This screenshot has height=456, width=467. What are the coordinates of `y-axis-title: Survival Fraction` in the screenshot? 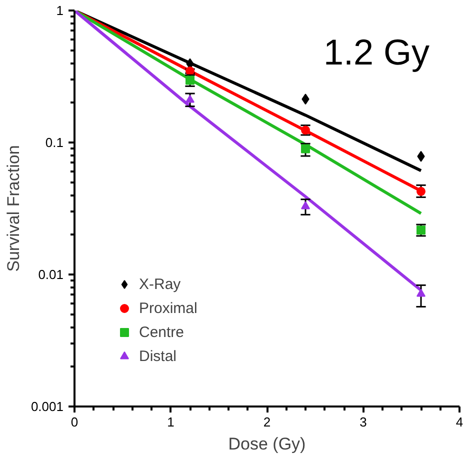 It's located at (13, 208).